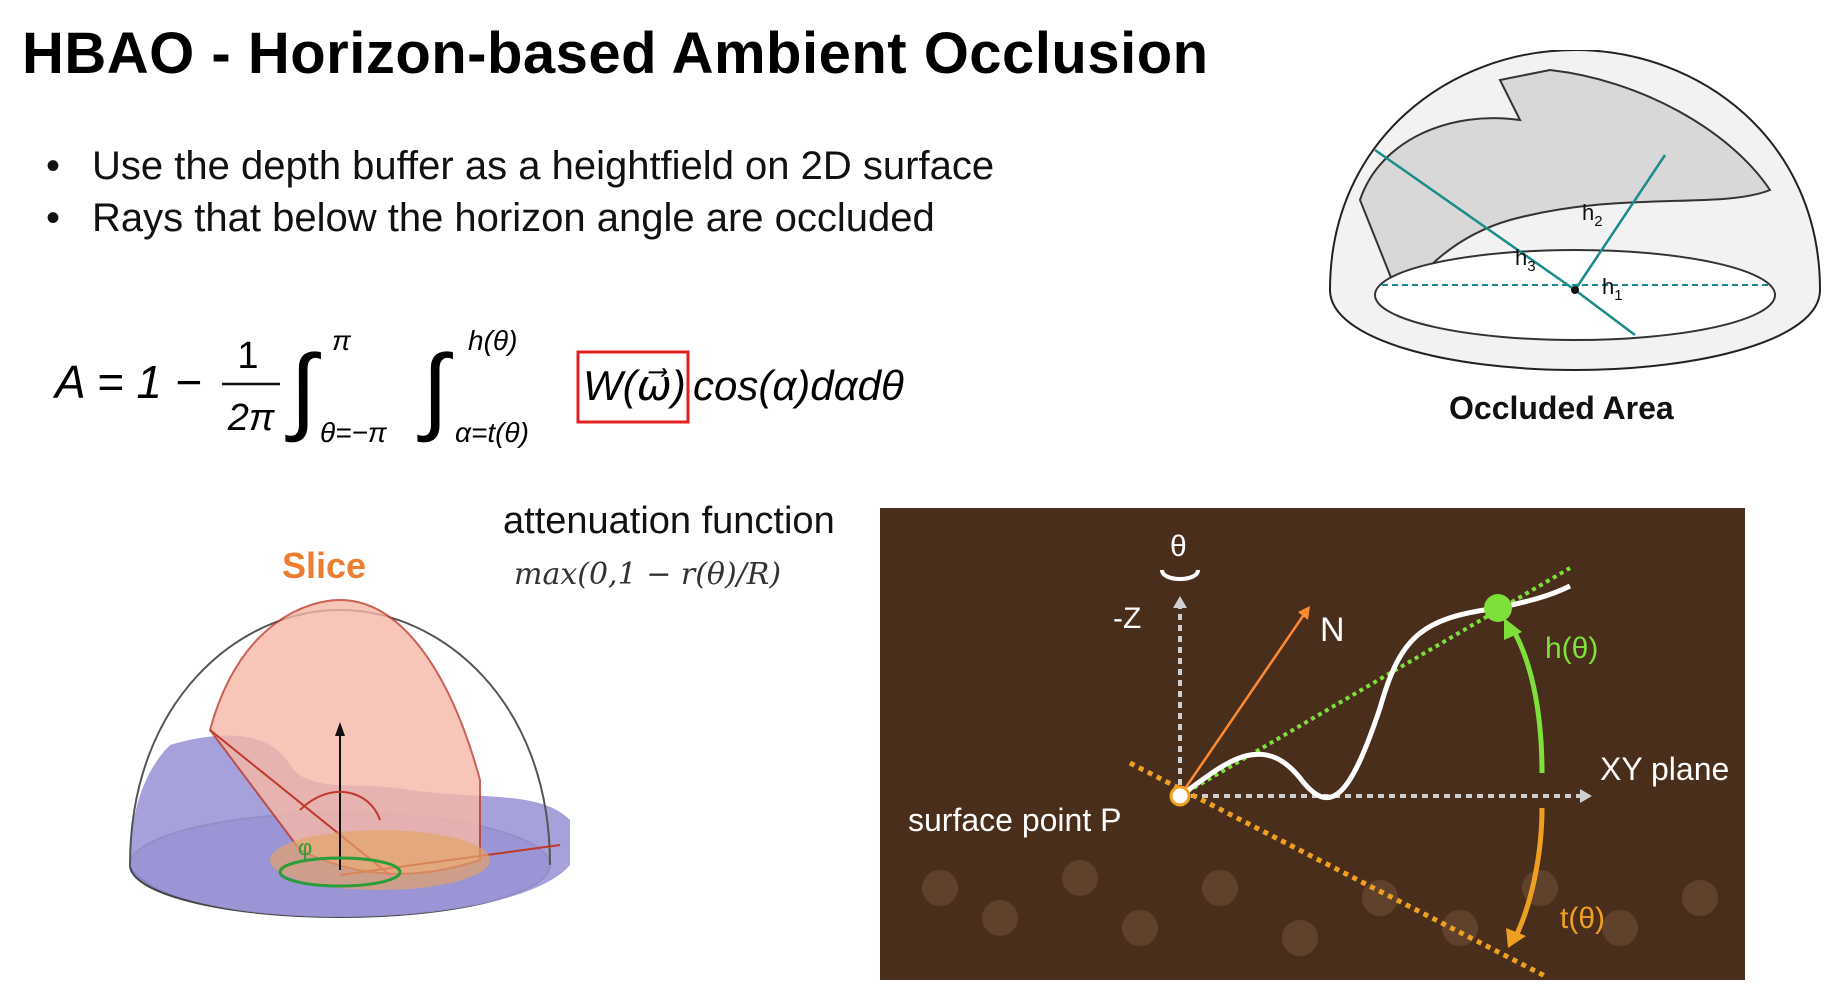 The height and width of the screenshot is (1000, 1839). I want to click on slice-disk, so click(380, 860).